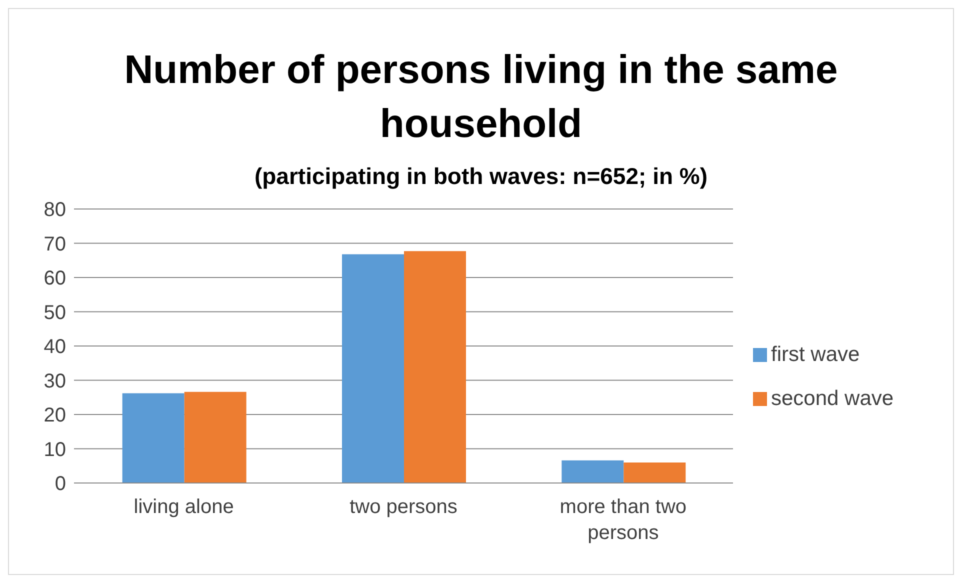 This screenshot has height=581, width=960. What do you see at coordinates (55, 313) in the screenshot?
I see `y-tick-label: 50` at bounding box center [55, 313].